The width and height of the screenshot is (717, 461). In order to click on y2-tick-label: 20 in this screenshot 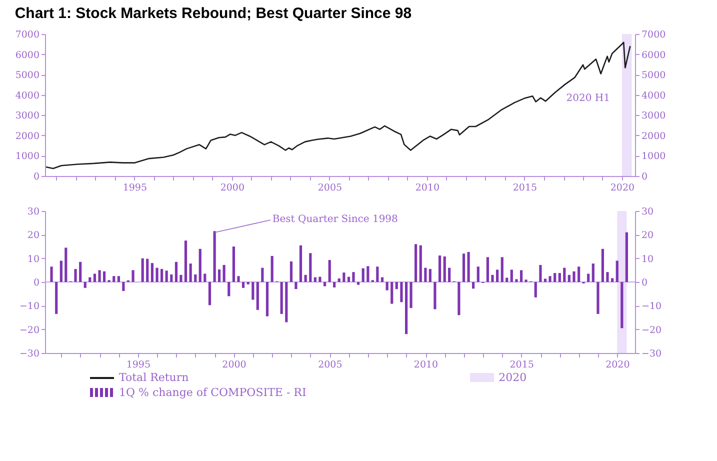, I will do `click(648, 236)`.